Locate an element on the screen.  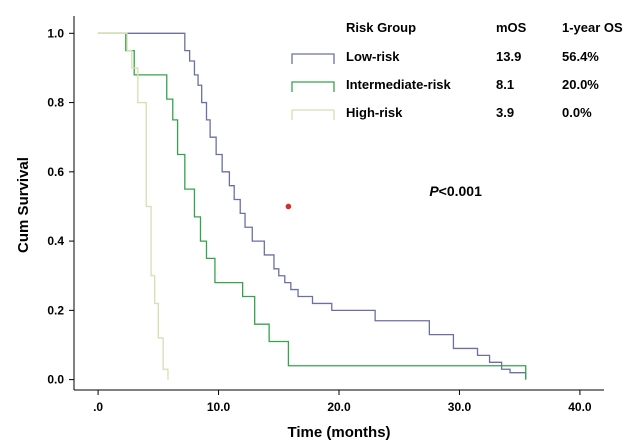
x-ticks: .0 10.0 20.0 30.0 40.0 is located at coordinates (342, 402).